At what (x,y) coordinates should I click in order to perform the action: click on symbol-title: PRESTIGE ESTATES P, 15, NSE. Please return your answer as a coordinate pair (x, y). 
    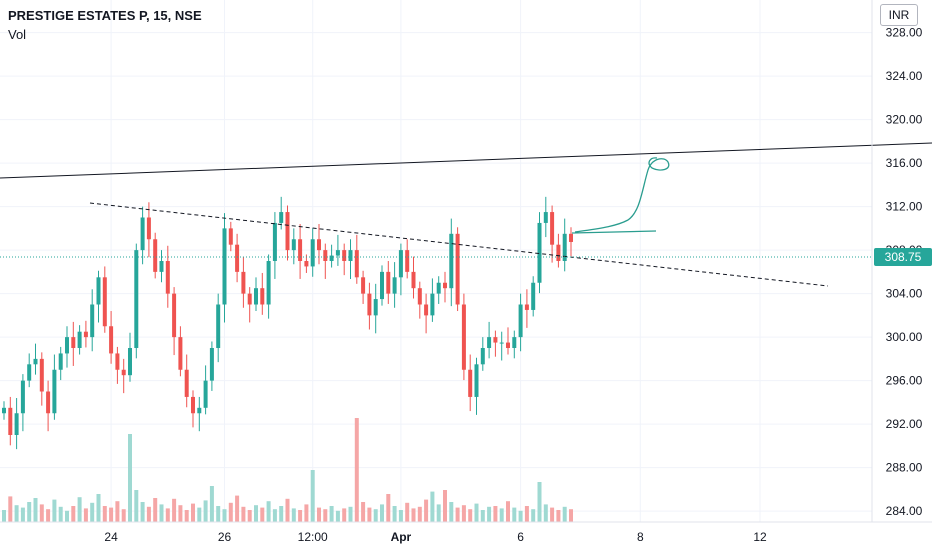
    Looking at the image, I should click on (105, 15).